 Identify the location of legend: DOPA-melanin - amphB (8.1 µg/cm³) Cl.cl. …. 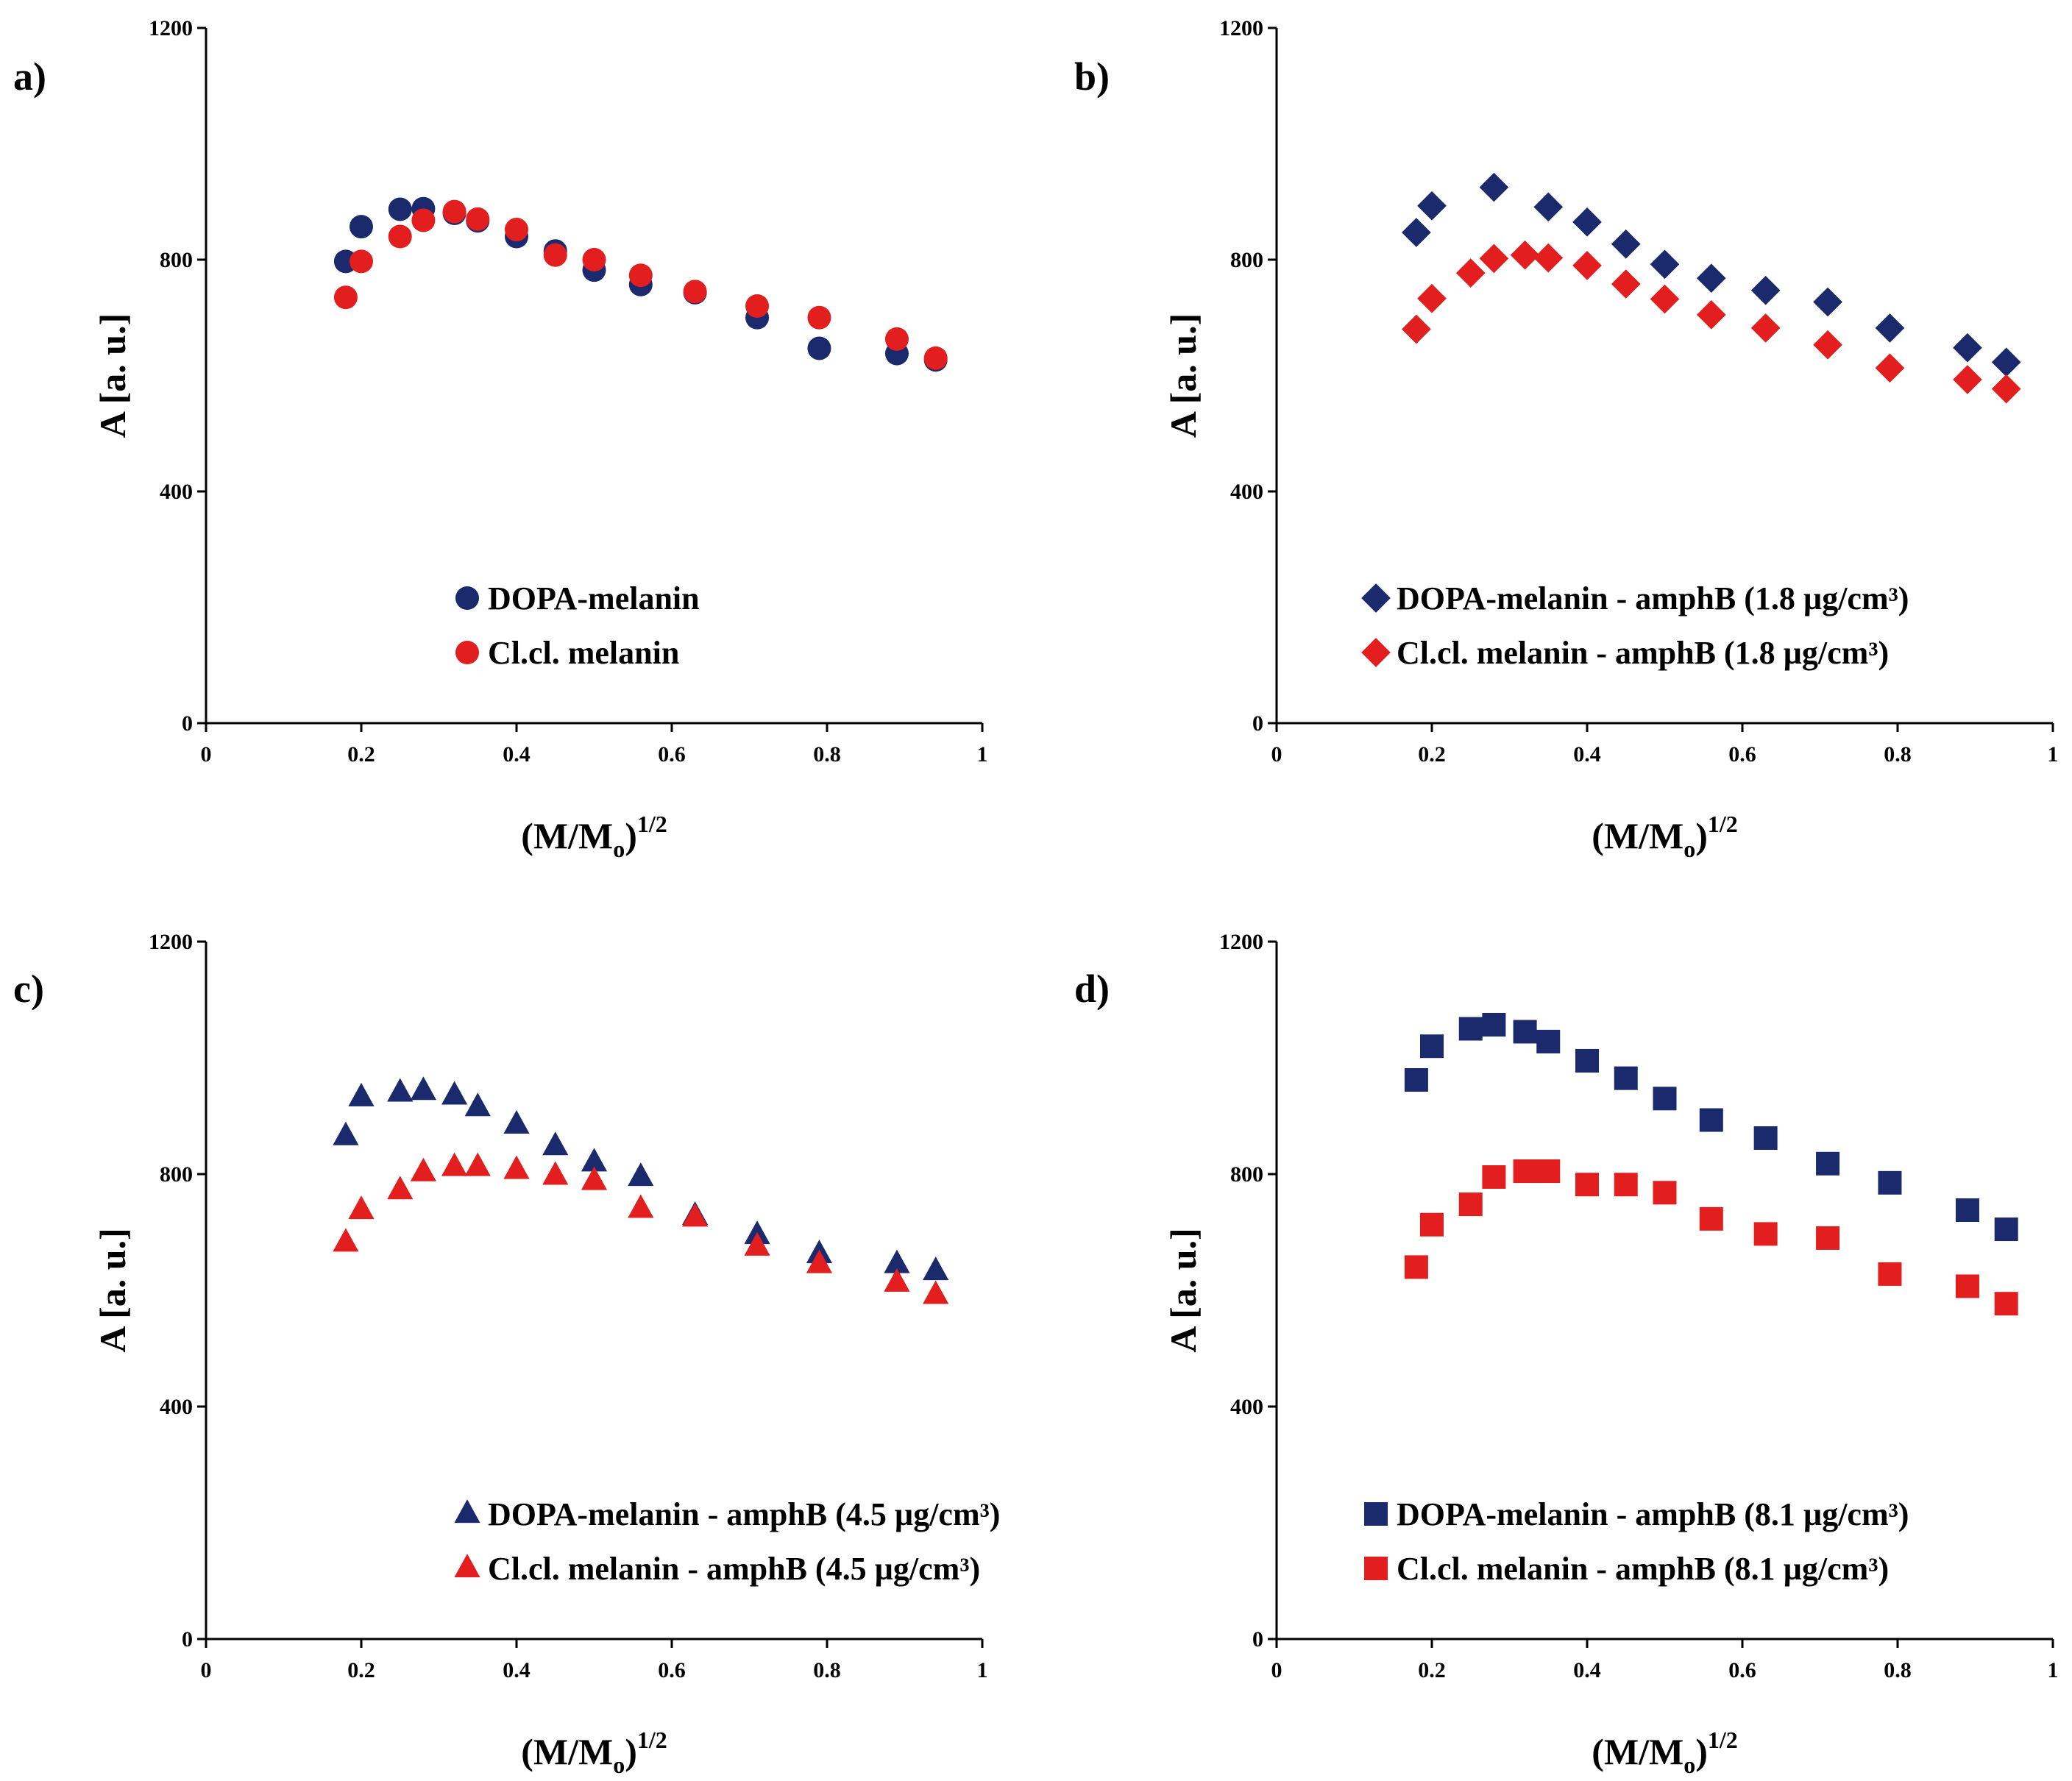
(1636, 1541).